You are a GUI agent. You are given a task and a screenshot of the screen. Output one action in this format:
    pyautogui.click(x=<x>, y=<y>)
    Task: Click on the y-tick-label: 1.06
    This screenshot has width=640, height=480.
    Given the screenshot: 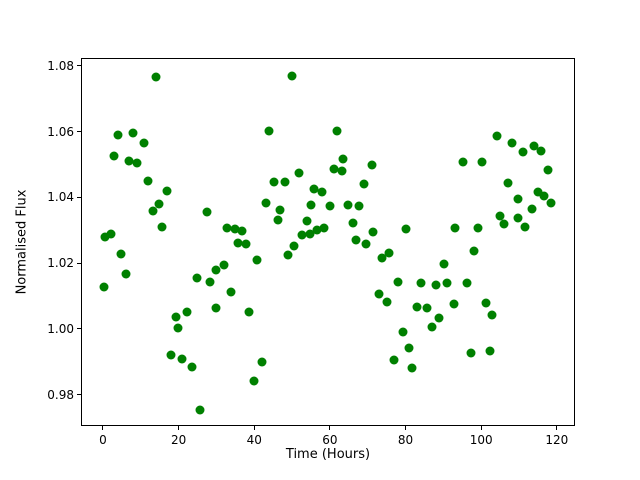 What is the action you would take?
    pyautogui.click(x=60, y=131)
    